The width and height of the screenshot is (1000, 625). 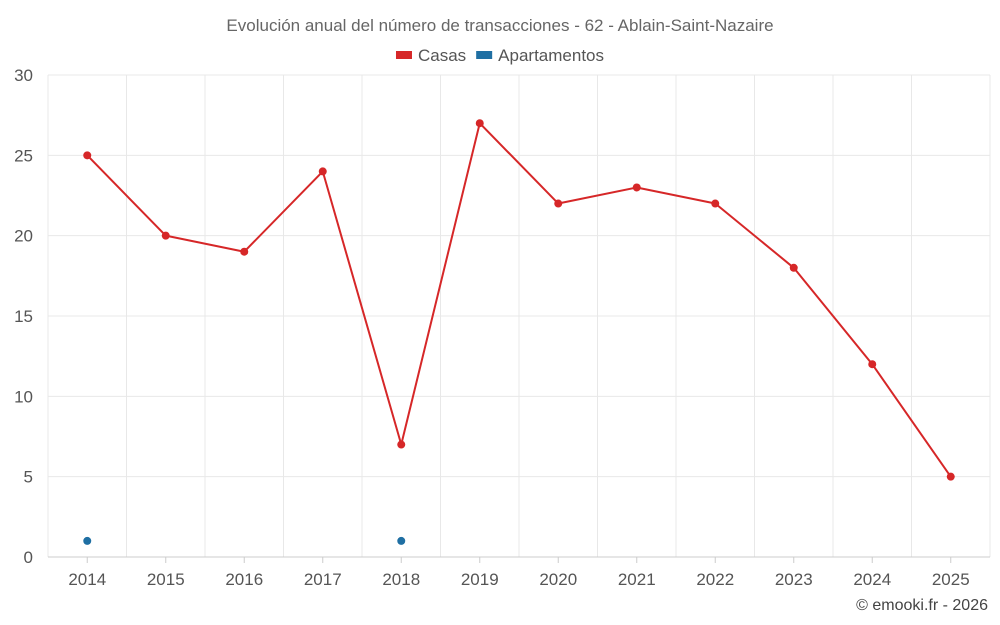 What do you see at coordinates (480, 579) in the screenshot?
I see `x-tick-label: 2019` at bounding box center [480, 579].